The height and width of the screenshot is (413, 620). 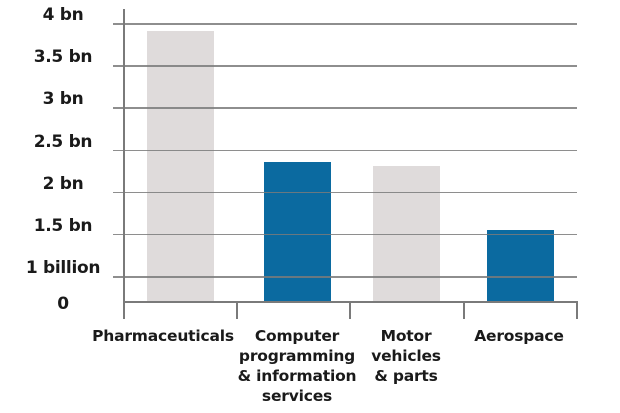 What do you see at coordinates (63, 268) in the screenshot?
I see `y-tick-label: 1 billion` at bounding box center [63, 268].